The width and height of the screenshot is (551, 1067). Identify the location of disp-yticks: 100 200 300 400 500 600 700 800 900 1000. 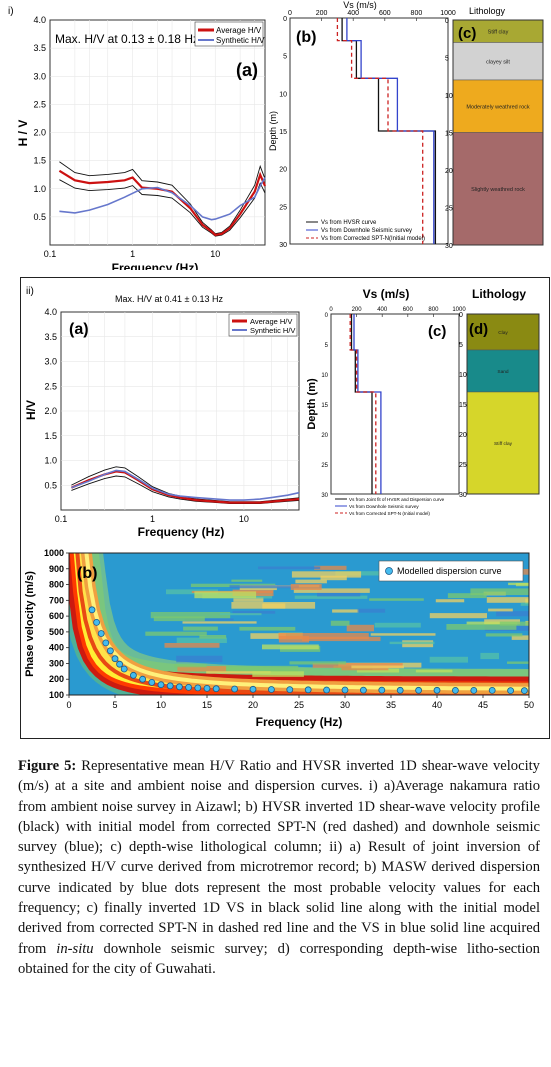
(56, 624).